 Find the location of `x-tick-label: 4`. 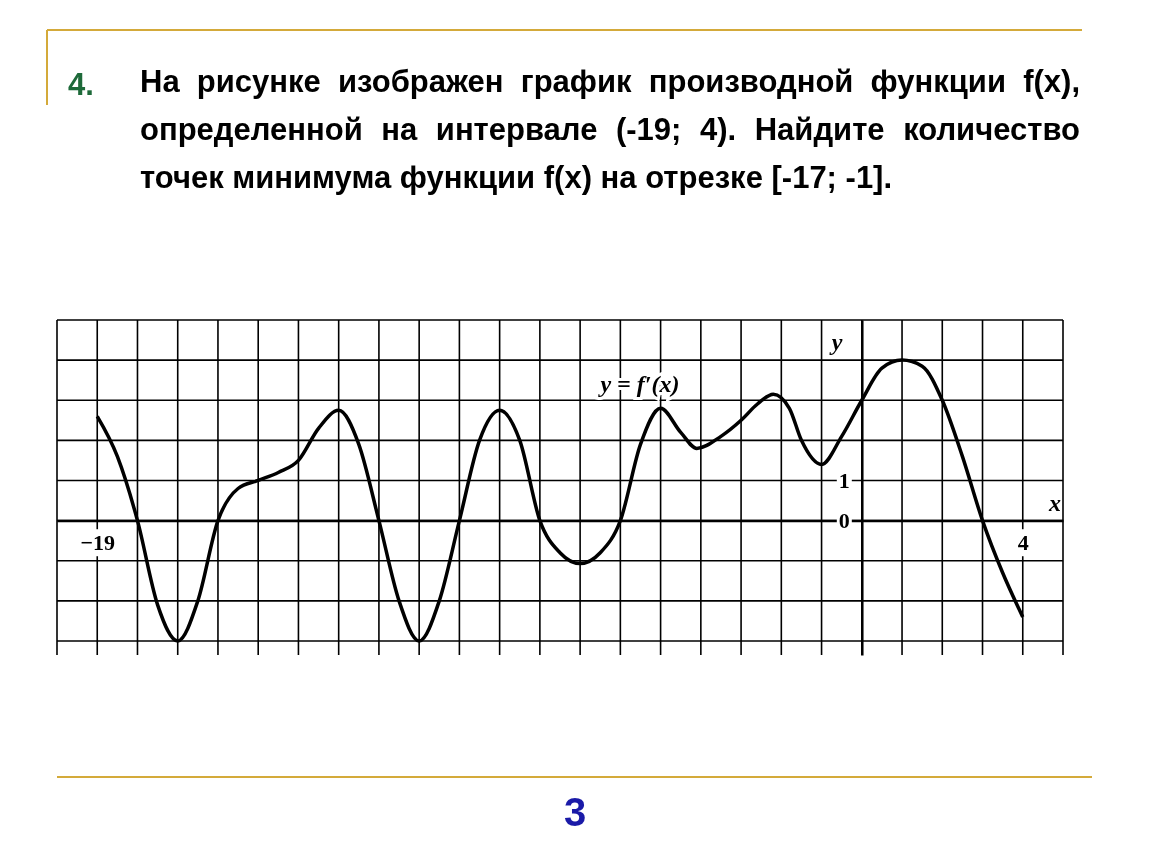

x-tick-label: 4 is located at coordinates (1023, 543).